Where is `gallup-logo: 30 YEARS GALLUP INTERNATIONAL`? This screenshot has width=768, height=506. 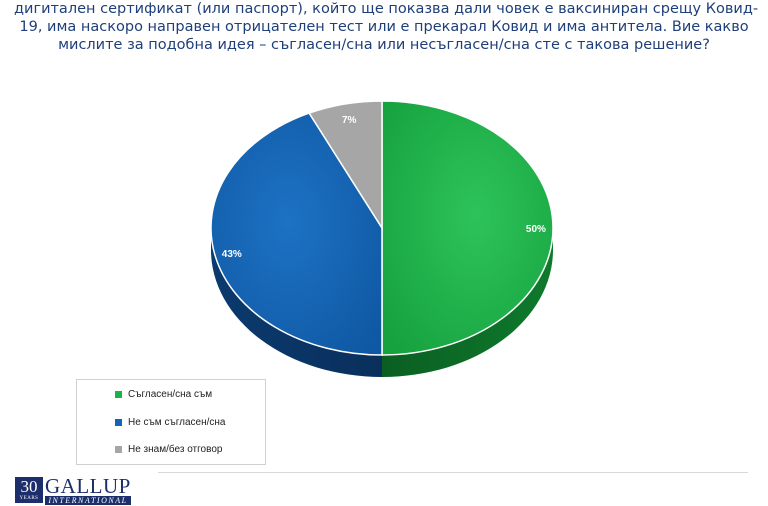 gallup-logo: 30 YEARS GALLUP INTERNATIONAL is located at coordinates (73, 490).